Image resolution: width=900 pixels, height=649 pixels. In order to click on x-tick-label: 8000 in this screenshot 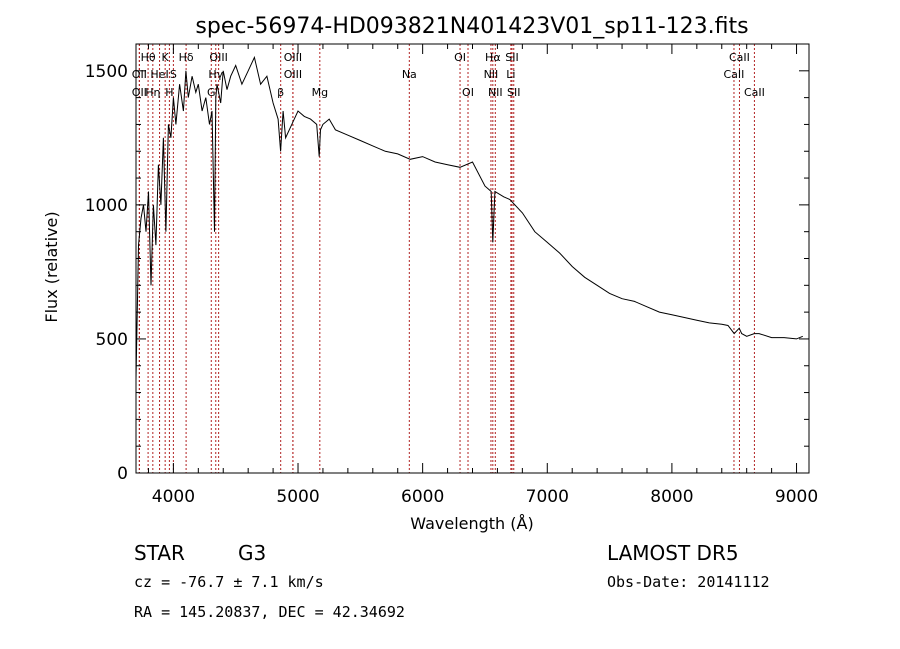, I will do `click(671, 497)`.